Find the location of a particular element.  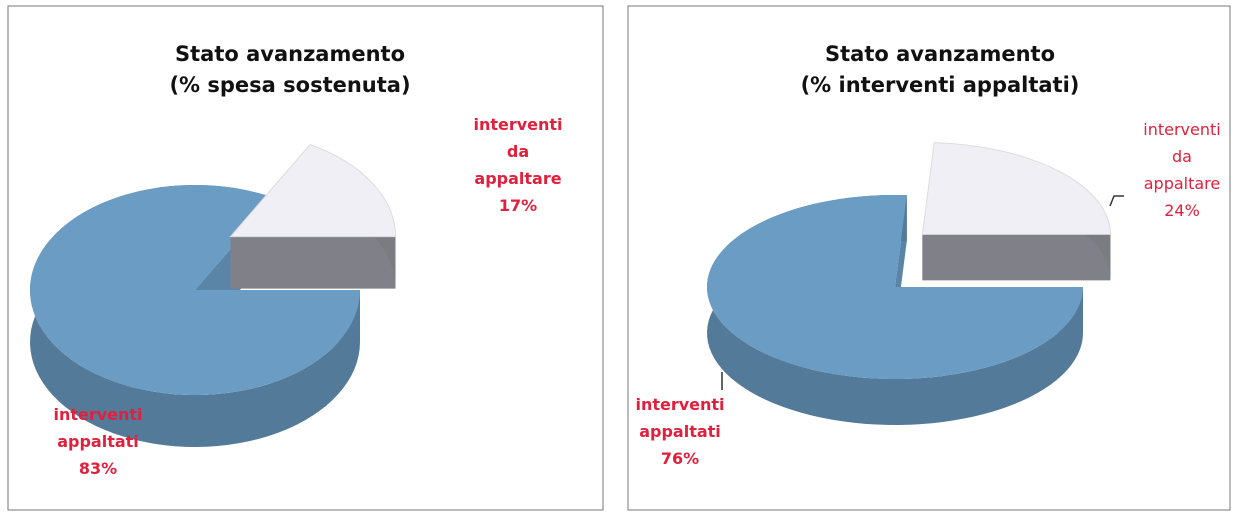

data-label: interventi da appaltare 17% is located at coordinates (517, 165).